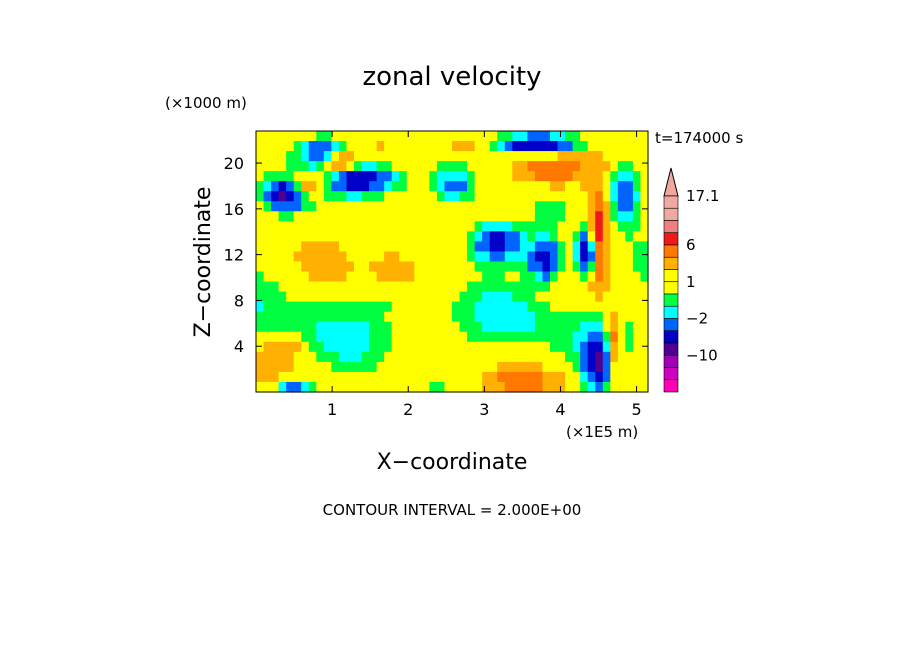 The width and height of the screenshot is (904, 654). I want to click on y-tick-label: 16, so click(234, 209).